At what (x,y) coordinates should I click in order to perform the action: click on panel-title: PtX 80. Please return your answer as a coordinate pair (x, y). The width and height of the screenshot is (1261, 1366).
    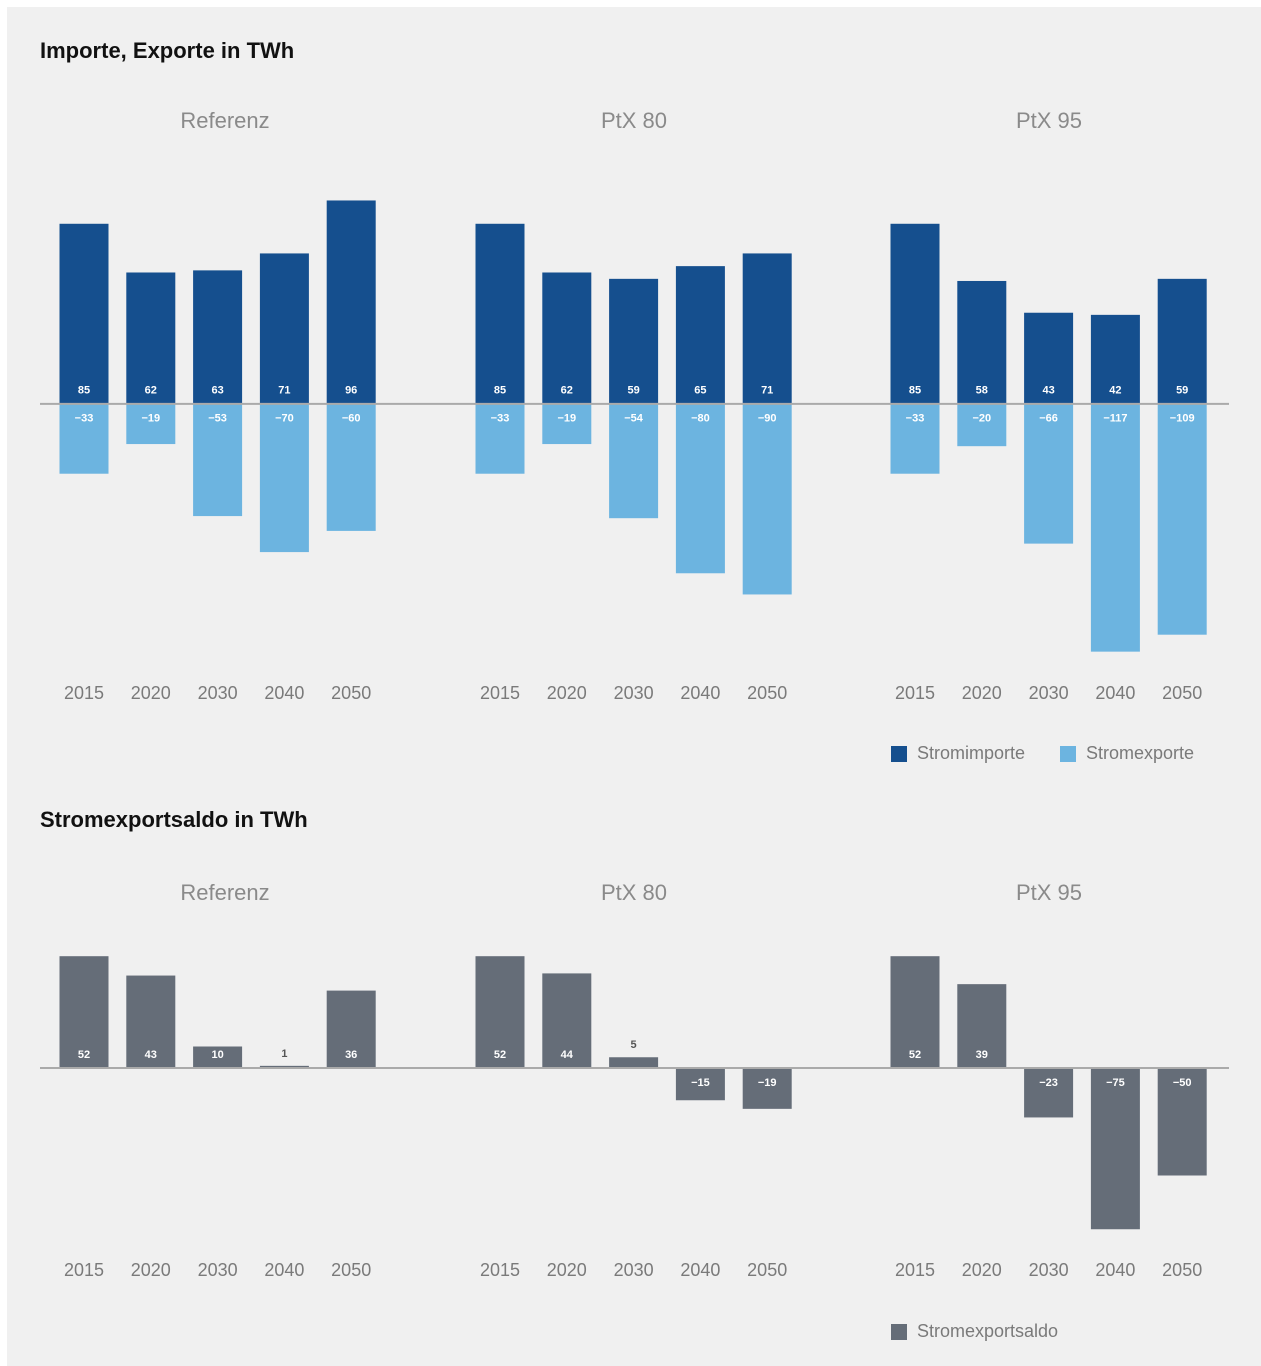
    Looking at the image, I should click on (634, 120).